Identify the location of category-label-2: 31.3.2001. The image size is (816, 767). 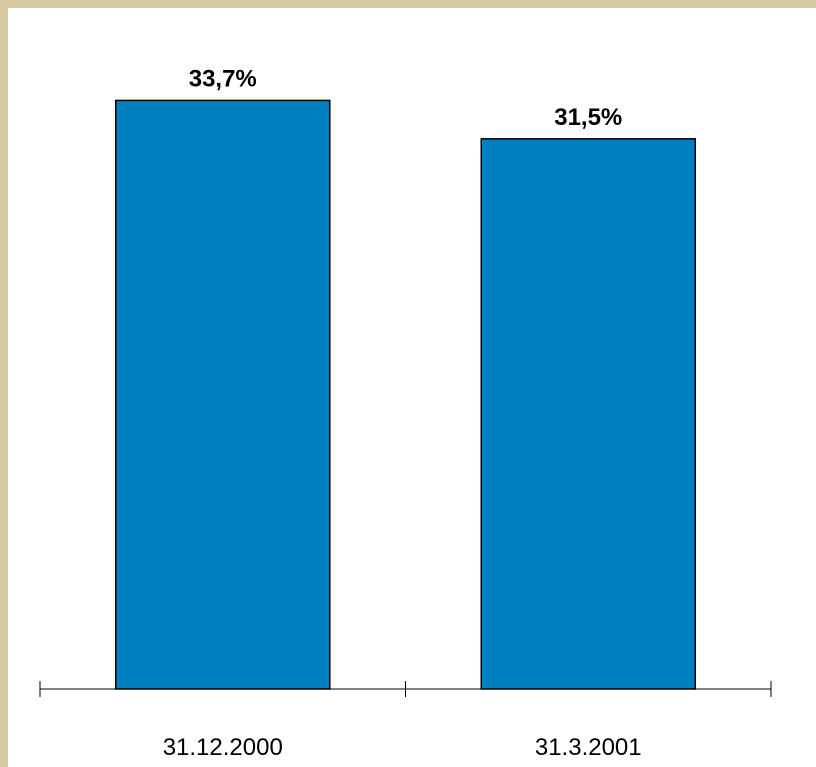
(588, 747).